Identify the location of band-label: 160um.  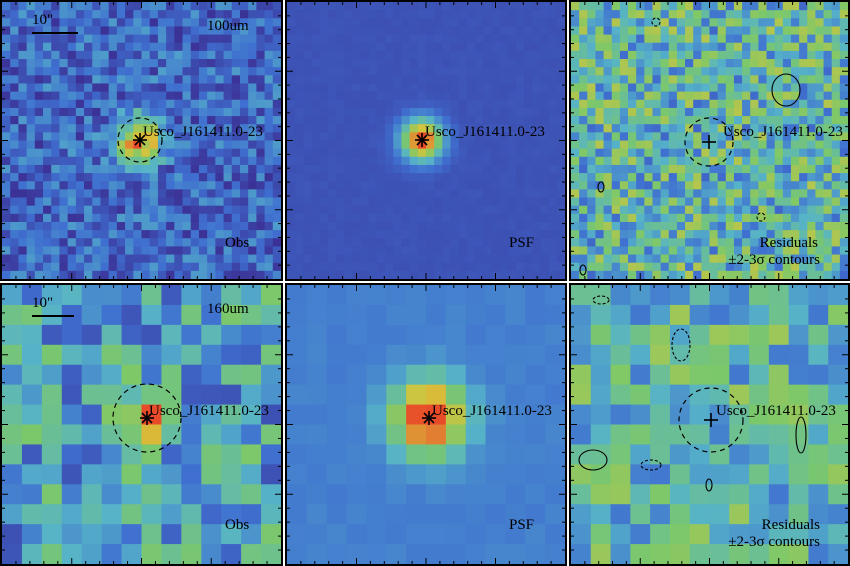
(228, 309).